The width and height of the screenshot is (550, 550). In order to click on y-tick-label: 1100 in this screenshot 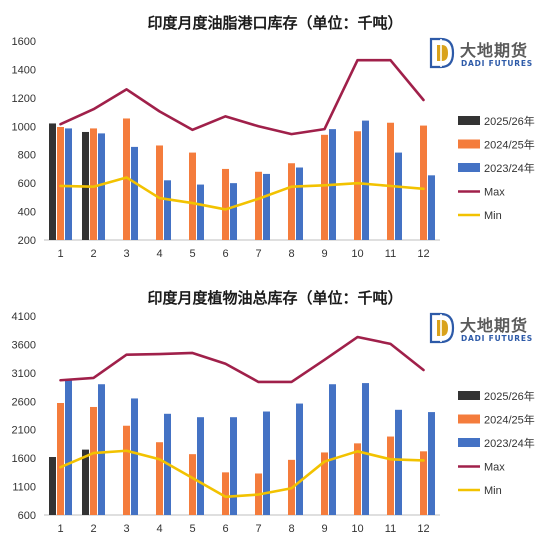, I will do `click(24, 488)`.